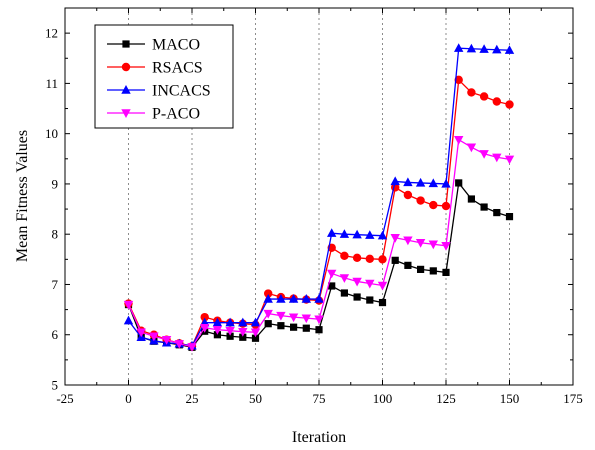 The image size is (595, 450). Describe the element at coordinates (128, 398) in the screenshot. I see `x-tick-label: 0` at that location.